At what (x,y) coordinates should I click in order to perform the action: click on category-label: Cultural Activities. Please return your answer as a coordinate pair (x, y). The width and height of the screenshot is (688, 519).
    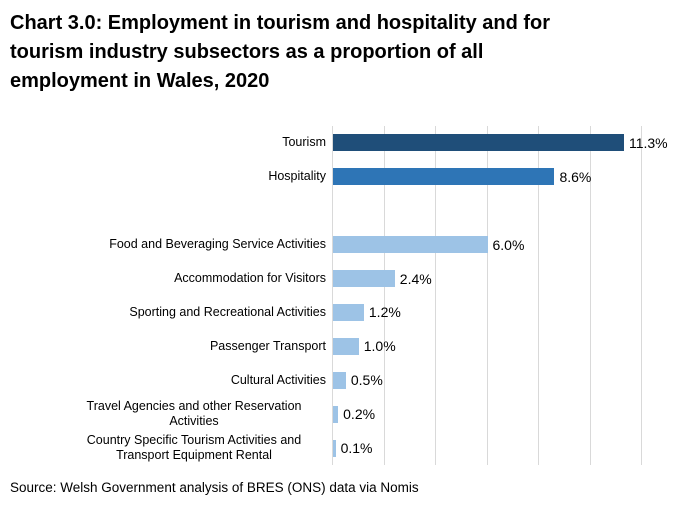
    Looking at the image, I should click on (278, 379).